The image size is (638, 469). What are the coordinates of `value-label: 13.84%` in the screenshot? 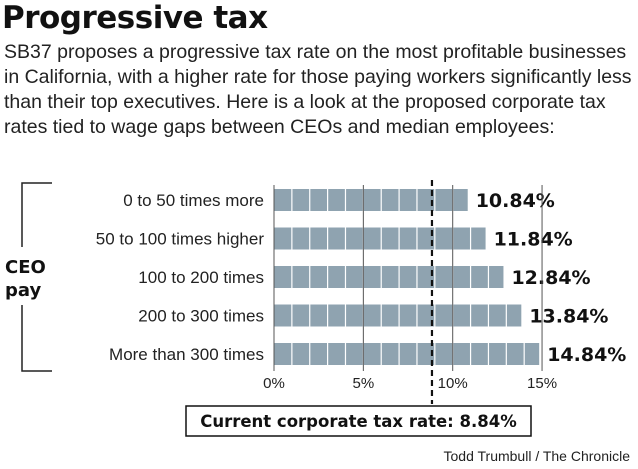 It's located at (568, 317).